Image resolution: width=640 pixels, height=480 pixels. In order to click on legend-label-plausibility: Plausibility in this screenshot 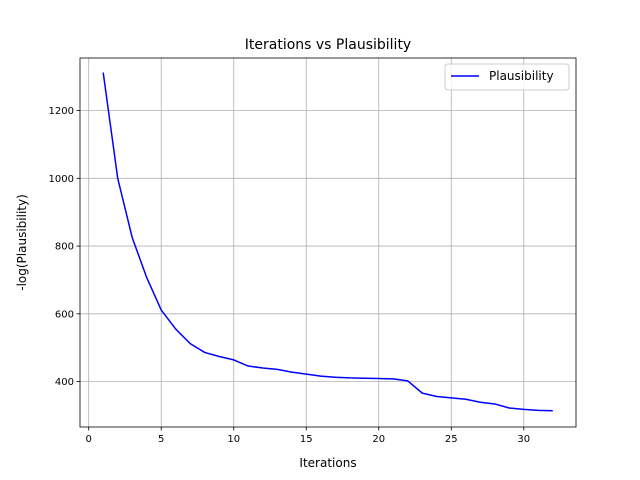, I will do `click(521, 76)`.